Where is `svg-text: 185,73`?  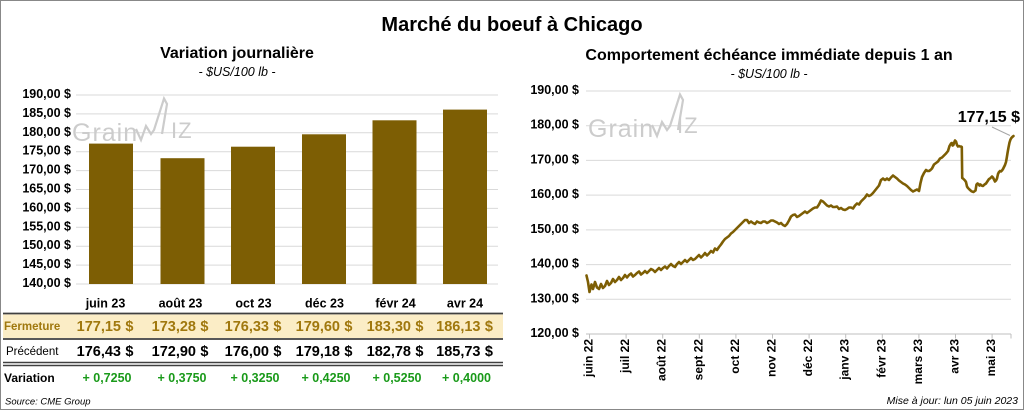
svg-text: 185,73 is located at coordinates (458, 352).